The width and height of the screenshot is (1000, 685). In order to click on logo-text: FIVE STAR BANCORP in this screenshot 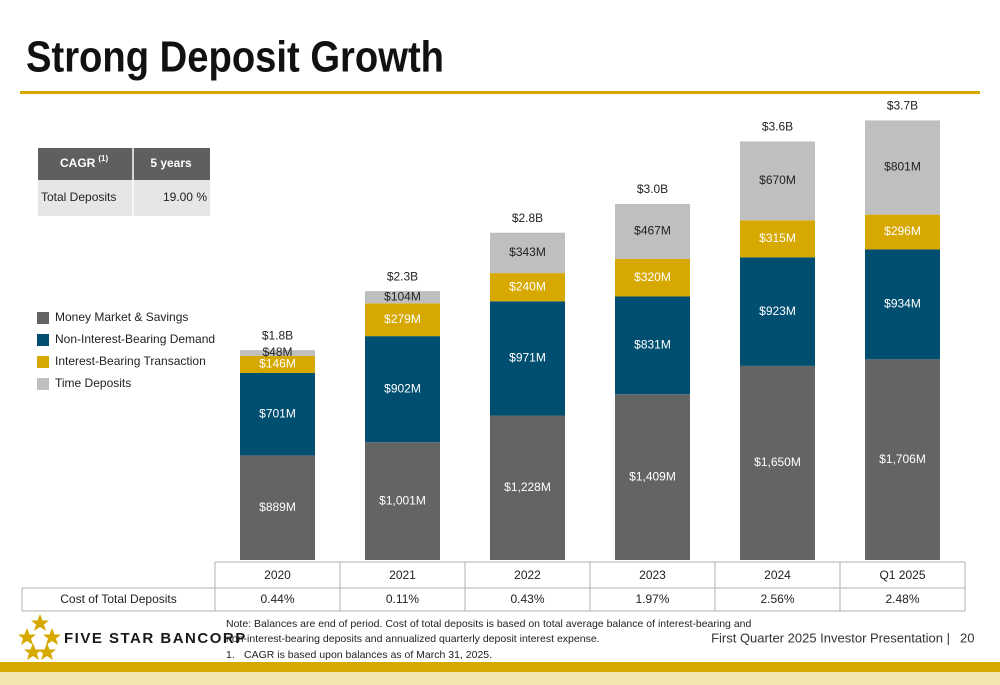, I will do `click(155, 638)`.